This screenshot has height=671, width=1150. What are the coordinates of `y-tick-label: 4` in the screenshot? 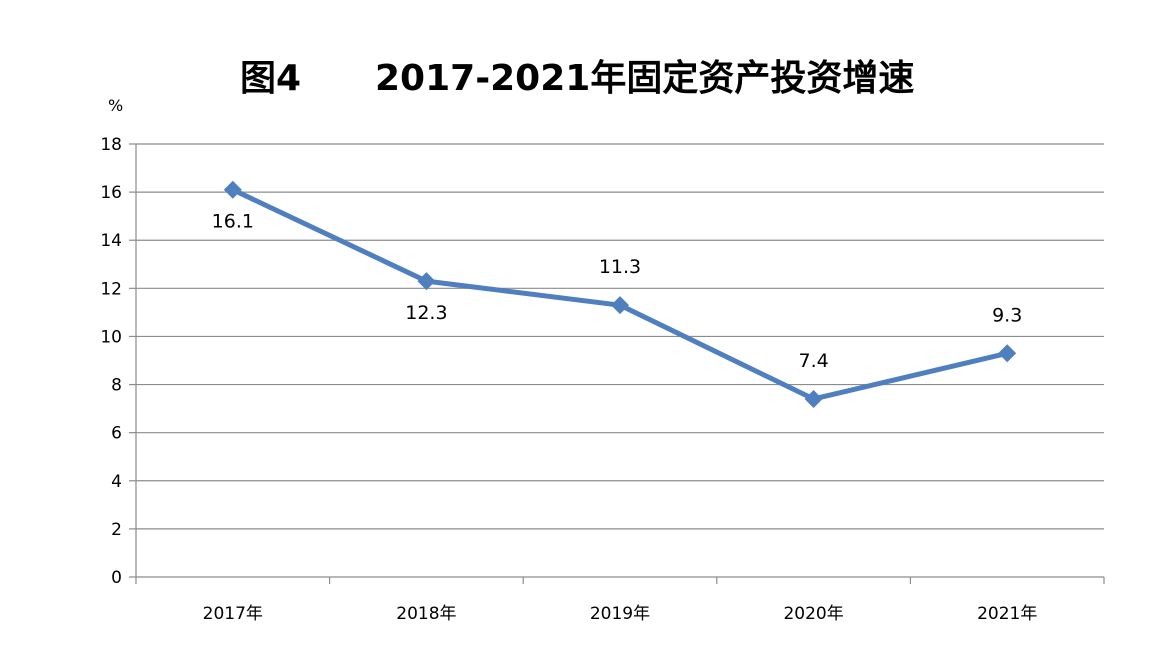 It's located at (116, 482).